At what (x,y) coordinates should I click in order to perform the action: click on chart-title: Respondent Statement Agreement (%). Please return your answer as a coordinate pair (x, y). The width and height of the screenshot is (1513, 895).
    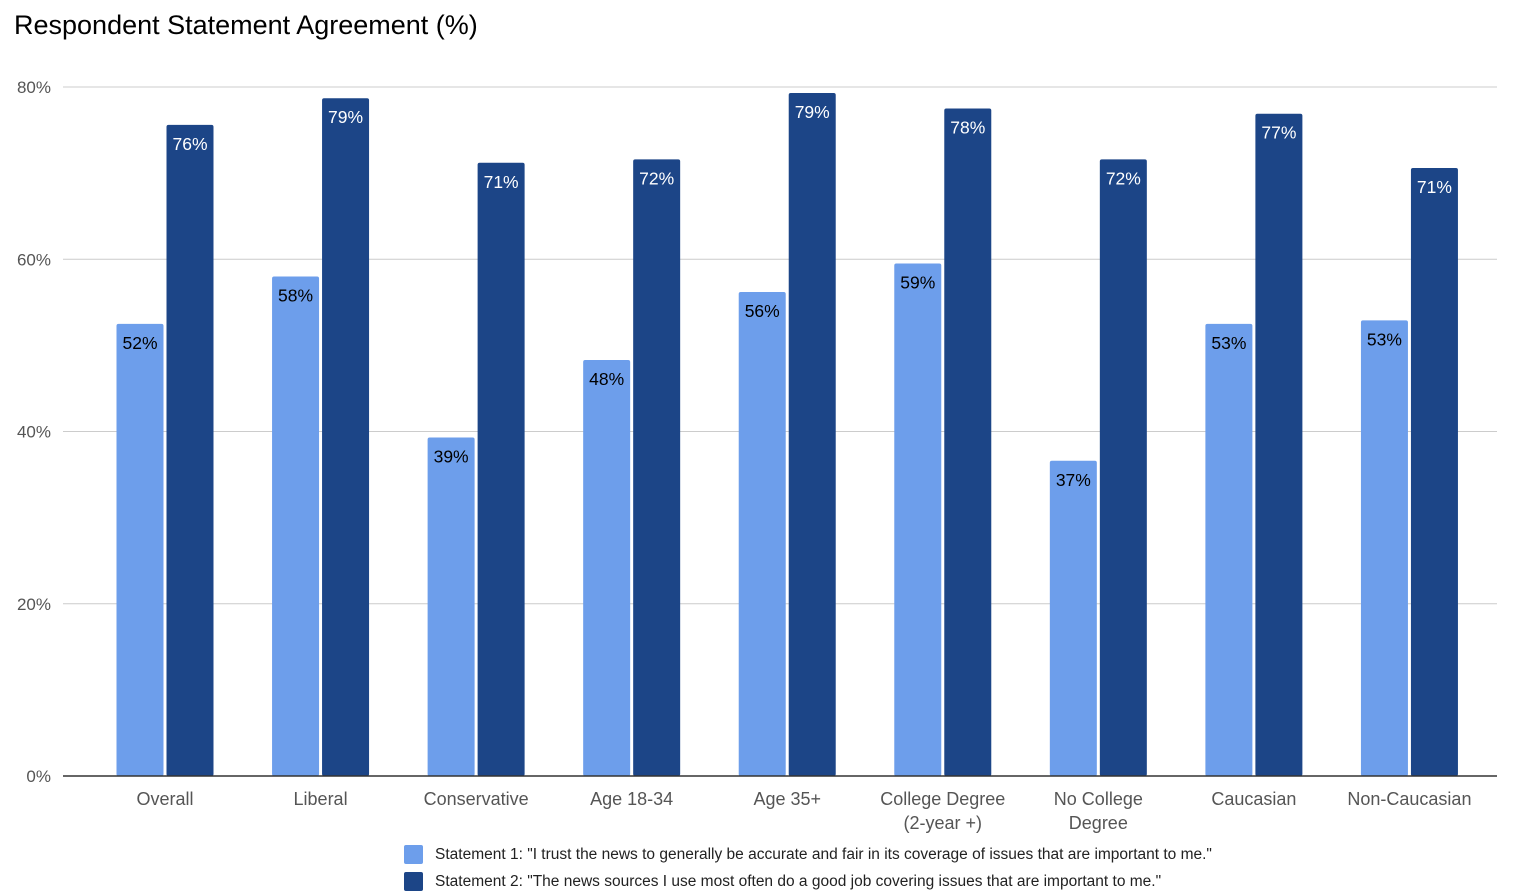
    Looking at the image, I should click on (246, 25).